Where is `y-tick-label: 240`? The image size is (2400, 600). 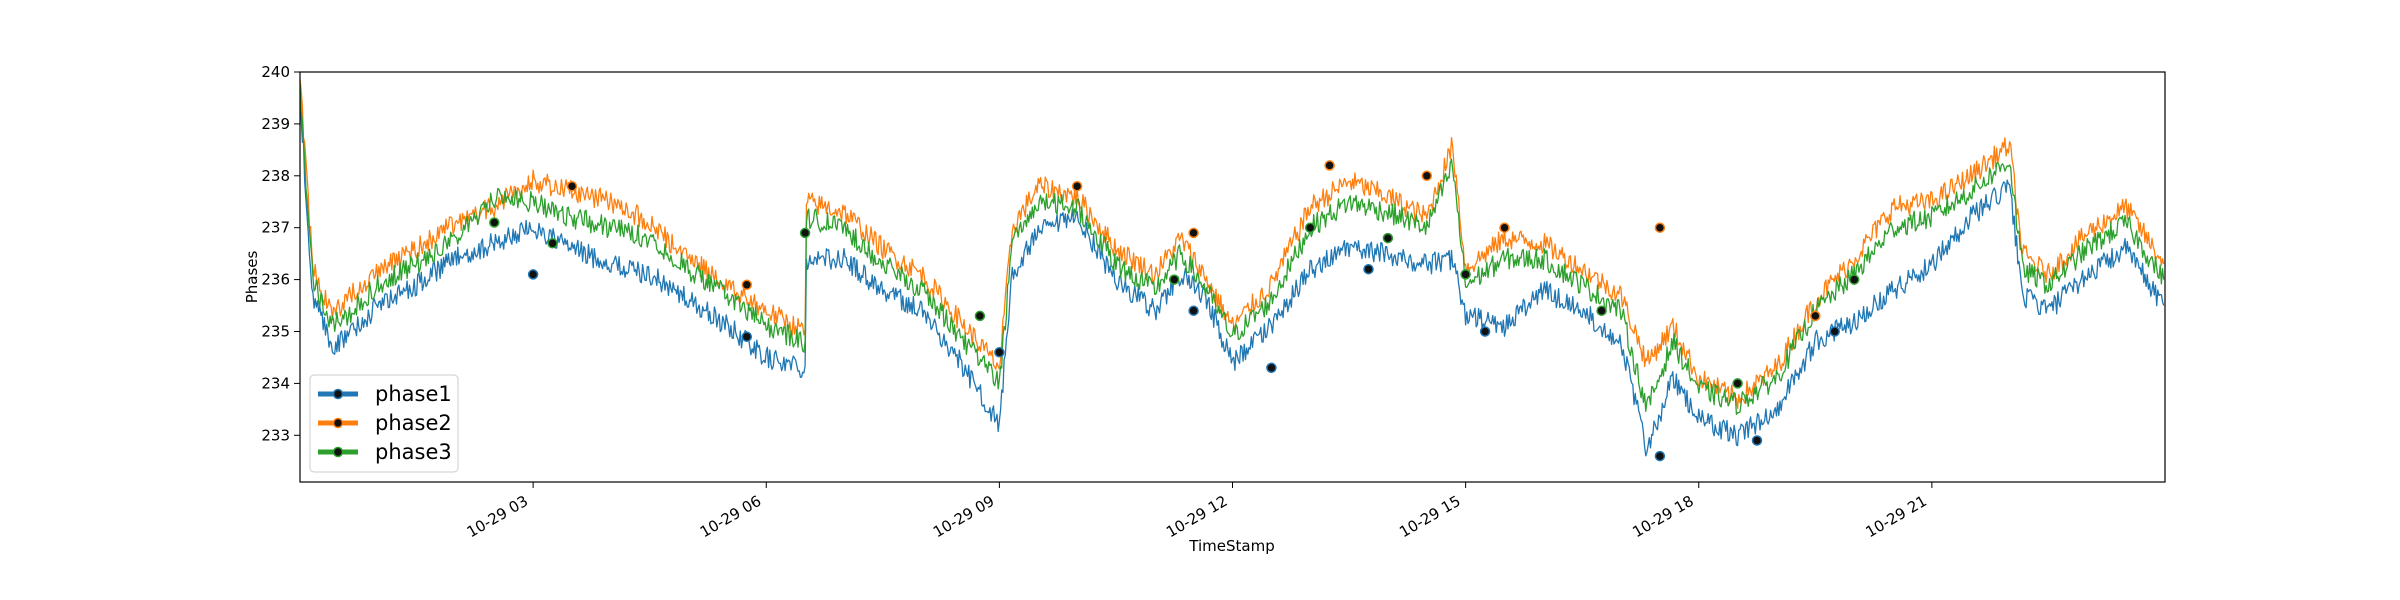
y-tick-label: 240 is located at coordinates (275, 72).